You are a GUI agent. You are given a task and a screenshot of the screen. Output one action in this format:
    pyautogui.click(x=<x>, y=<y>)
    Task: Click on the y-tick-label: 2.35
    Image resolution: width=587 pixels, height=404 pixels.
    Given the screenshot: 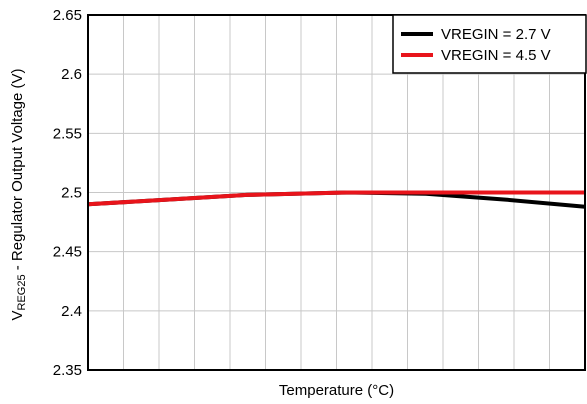 What is the action you would take?
    pyautogui.click(x=67, y=370)
    